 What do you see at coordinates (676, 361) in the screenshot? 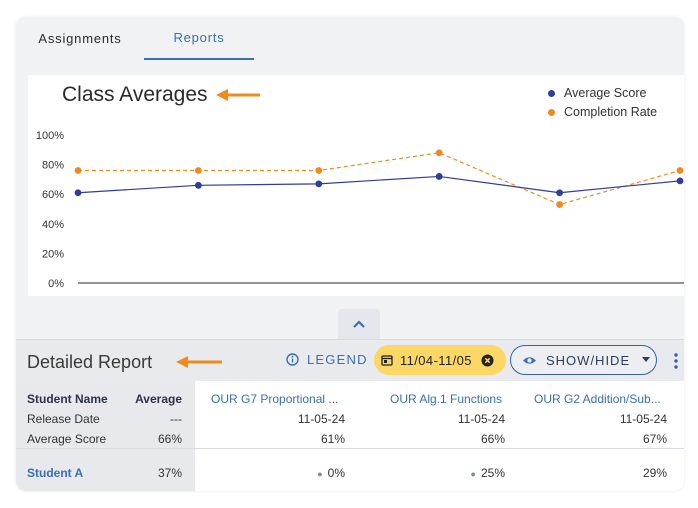
I see `more-options-icon` at bounding box center [676, 361].